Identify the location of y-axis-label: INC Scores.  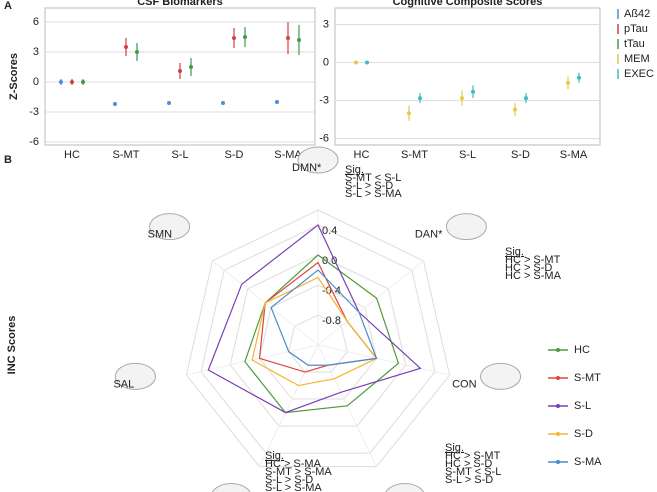
(12, 345).